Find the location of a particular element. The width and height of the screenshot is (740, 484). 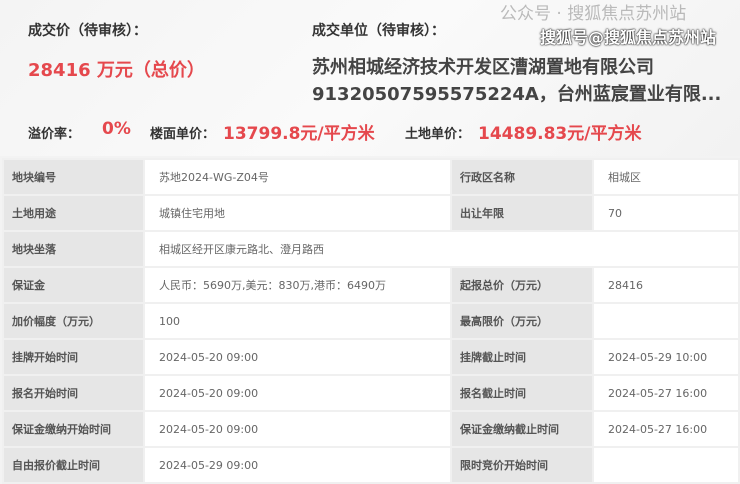

winner-line1: 苏州相城经济技术开发区漕湖置地有限公司 is located at coordinates (483, 67).